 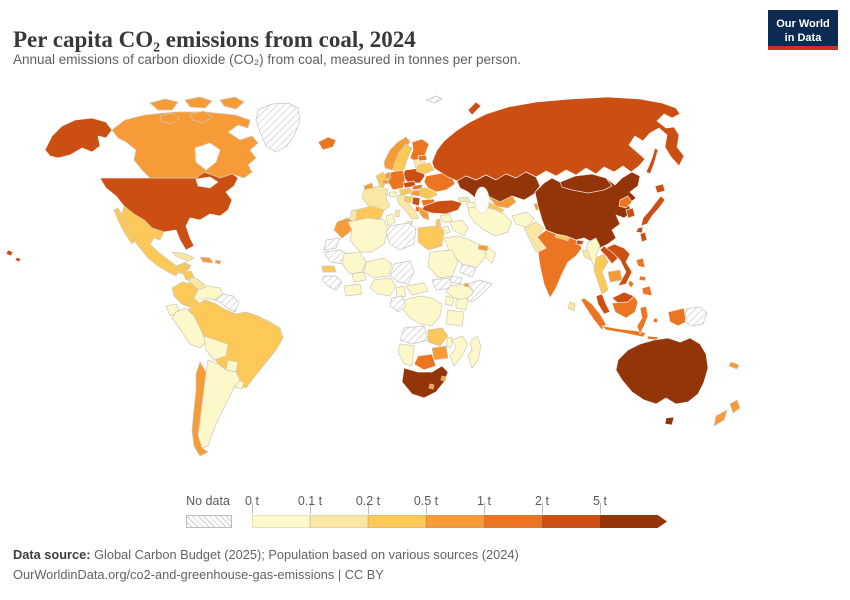 I want to click on country-russia, so click(x=558, y=139).